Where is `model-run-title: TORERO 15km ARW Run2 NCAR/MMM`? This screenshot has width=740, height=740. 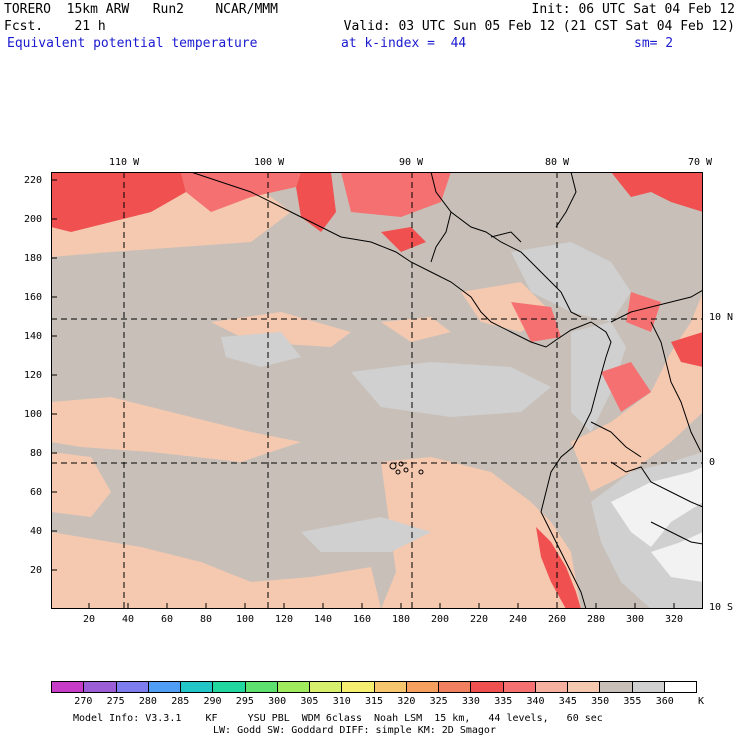 model-run-title: TORERO 15km ARW Run2 NCAR/MMM is located at coordinates (141, 9).